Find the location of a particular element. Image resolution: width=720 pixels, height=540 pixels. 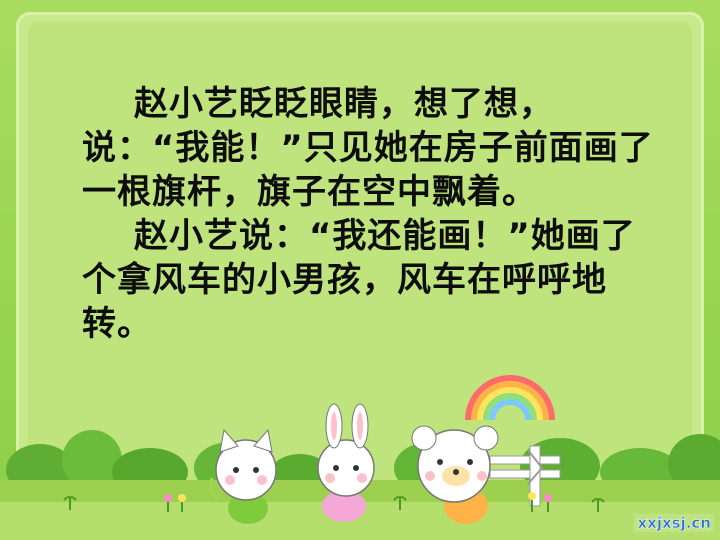

sprout-icon is located at coordinates (334, 504).